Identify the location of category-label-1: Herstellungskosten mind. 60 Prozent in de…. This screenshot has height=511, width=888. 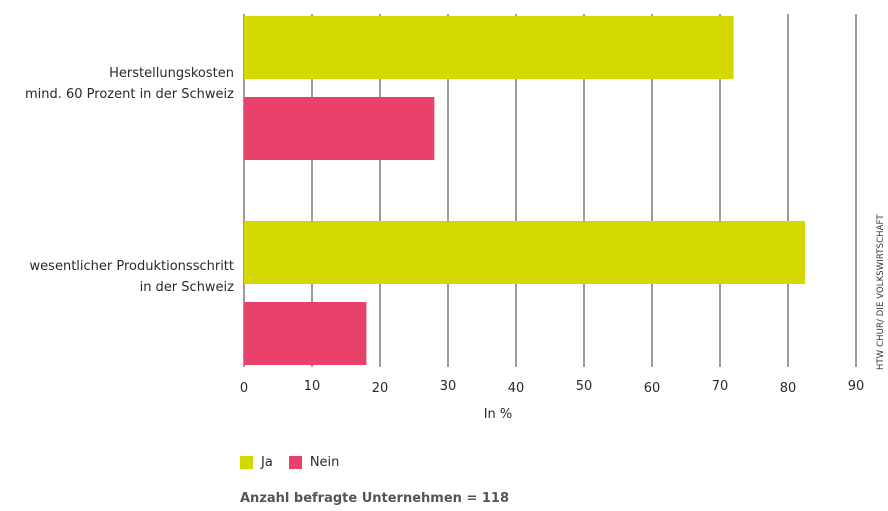
(129, 84).